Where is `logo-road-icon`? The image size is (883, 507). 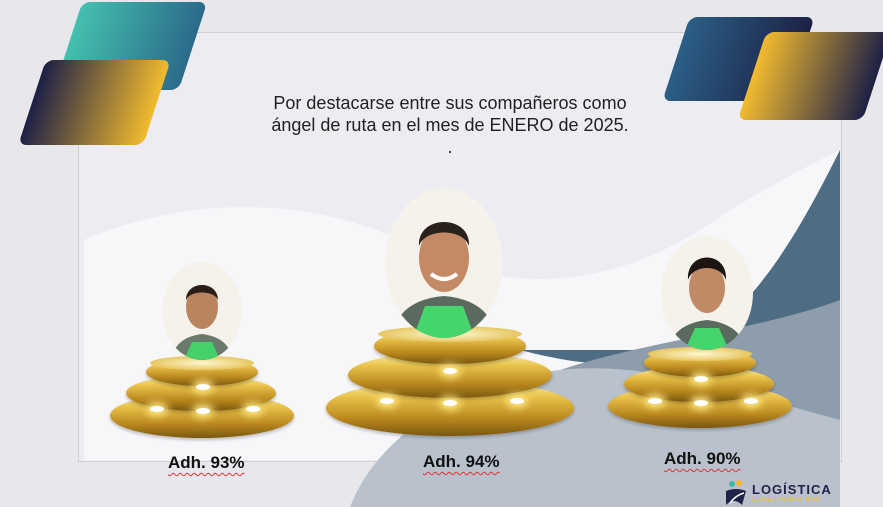
logo-road-icon is located at coordinates (736, 492).